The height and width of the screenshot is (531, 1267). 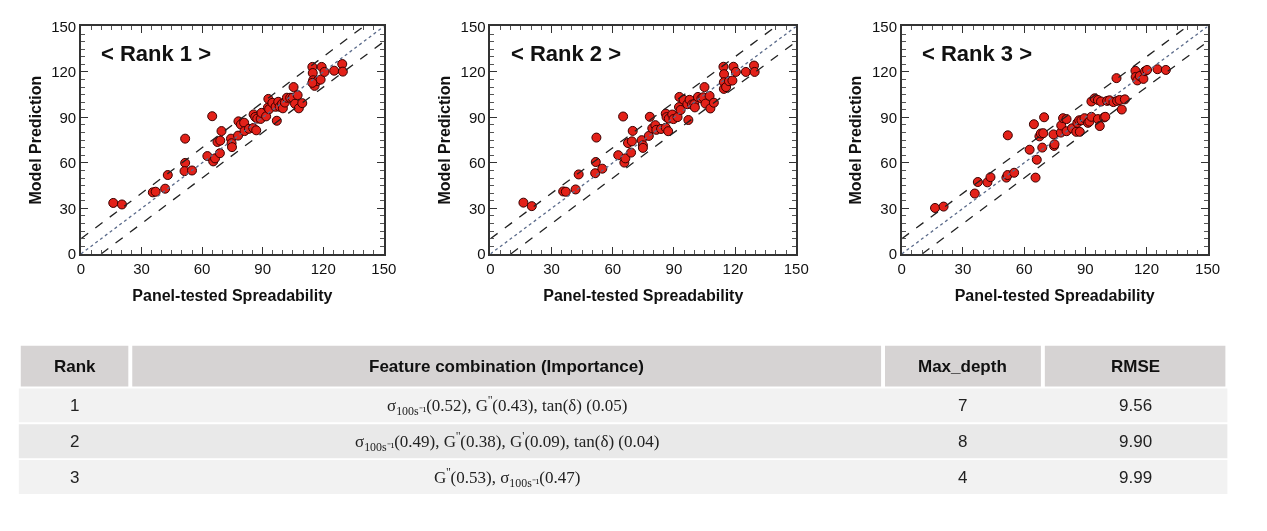 I want to click on category-label: Max_depth, so click(x=962, y=366).